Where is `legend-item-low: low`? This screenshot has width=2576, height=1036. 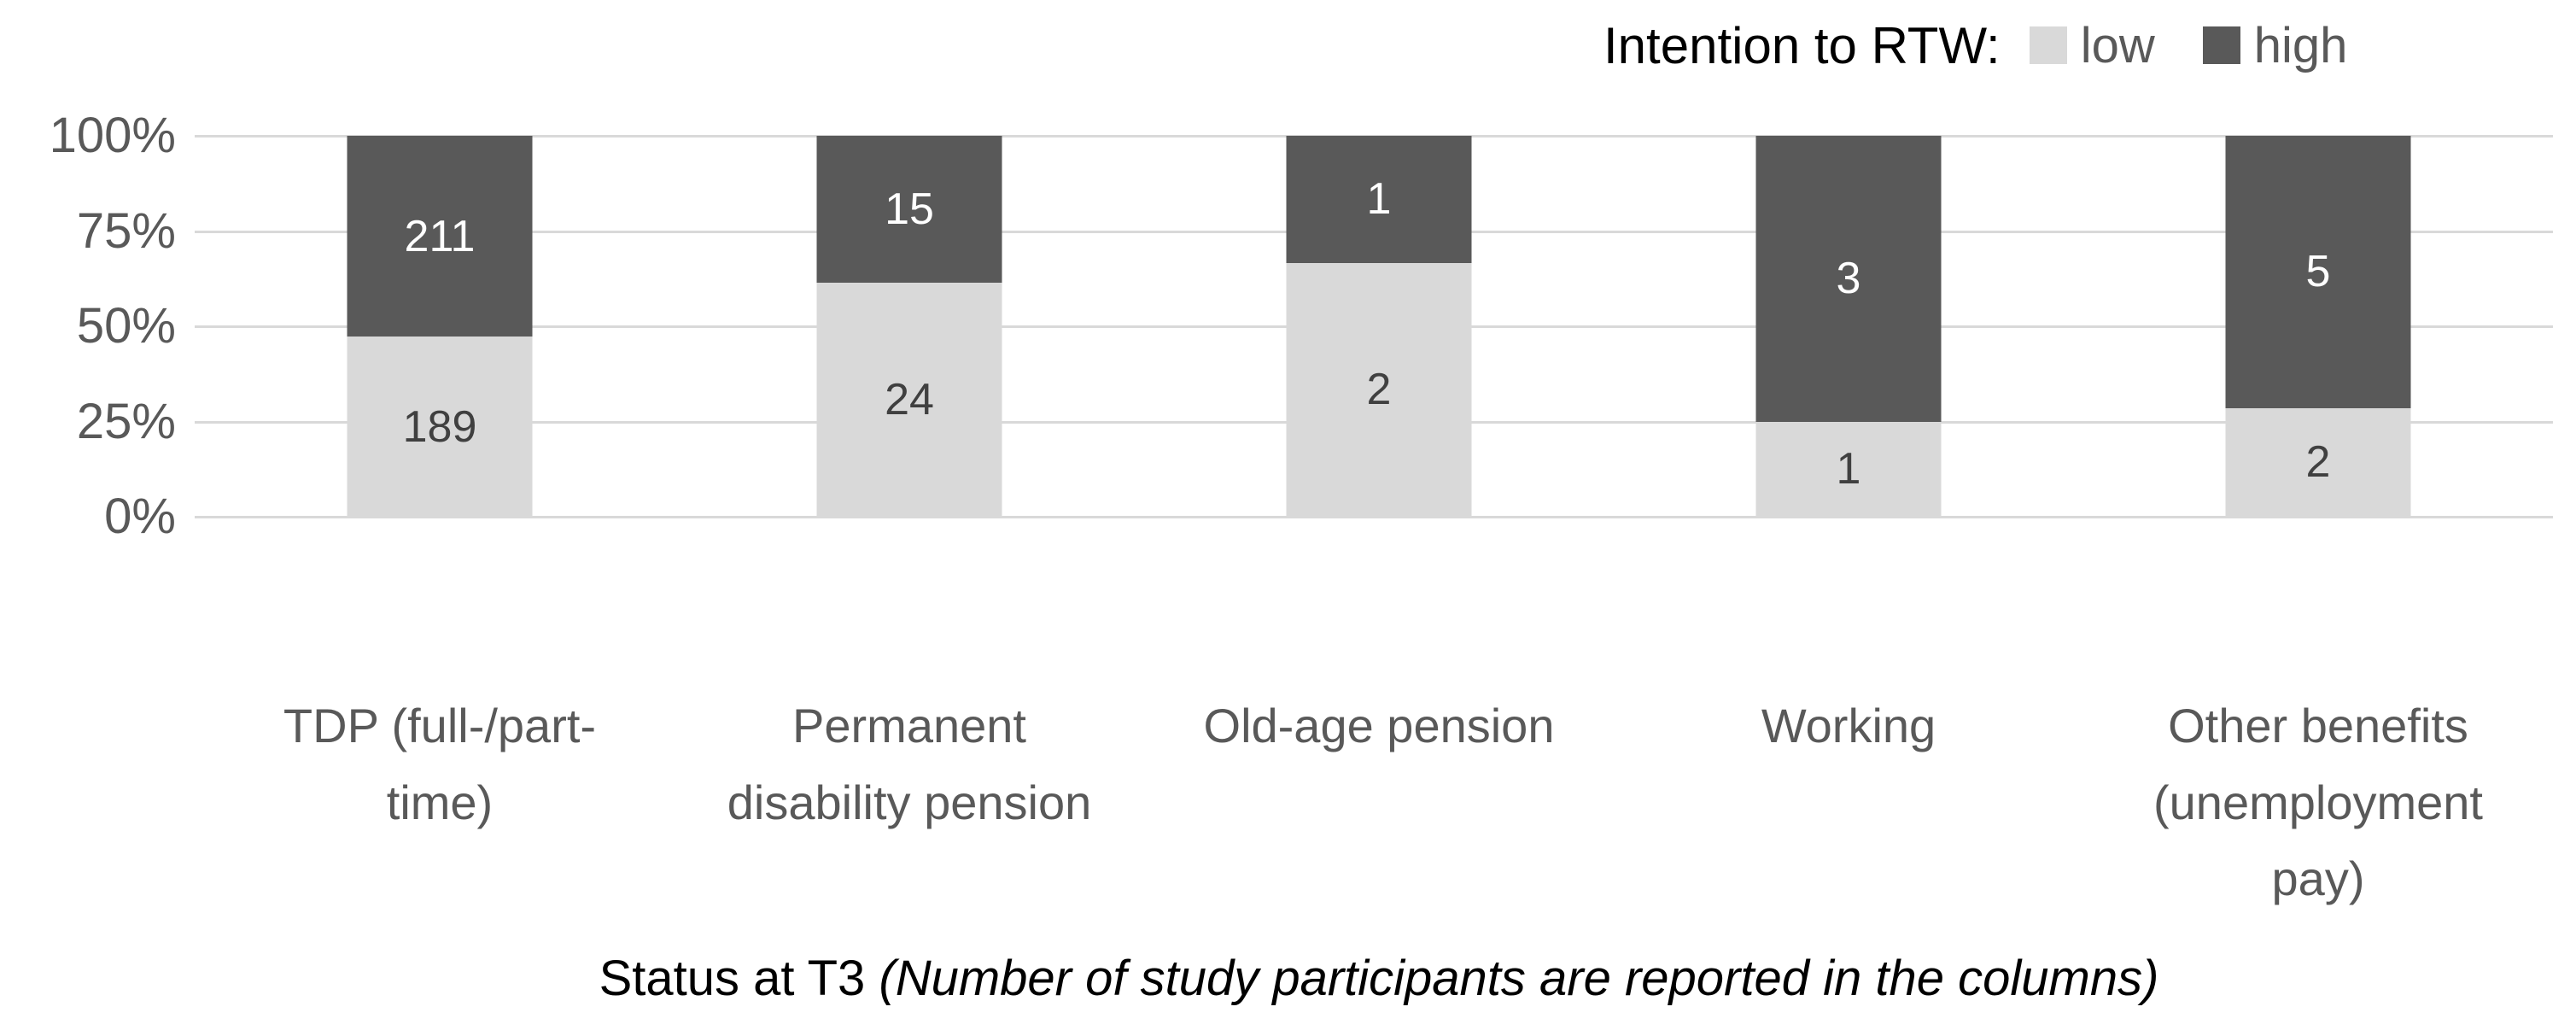 legend-item-low: low is located at coordinates (2092, 45).